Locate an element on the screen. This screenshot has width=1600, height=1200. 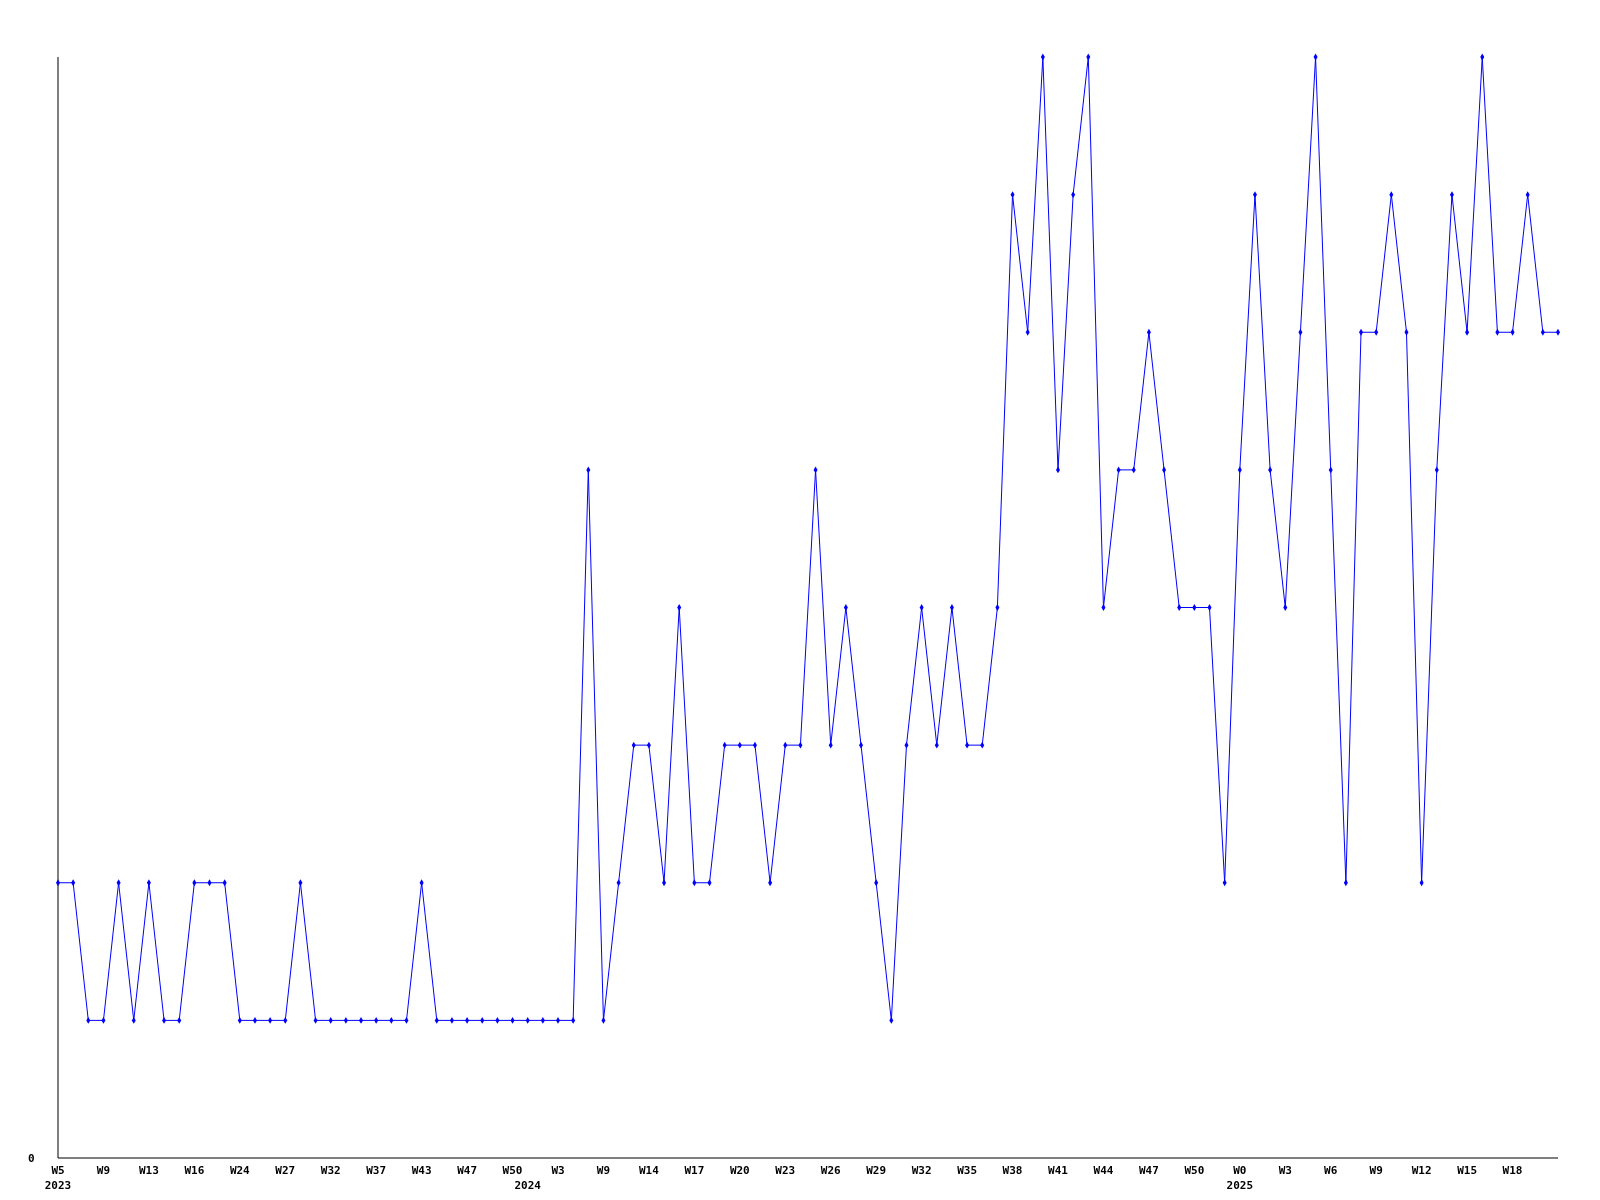
x-tick-label: W20 is located at coordinates (739, 1170).